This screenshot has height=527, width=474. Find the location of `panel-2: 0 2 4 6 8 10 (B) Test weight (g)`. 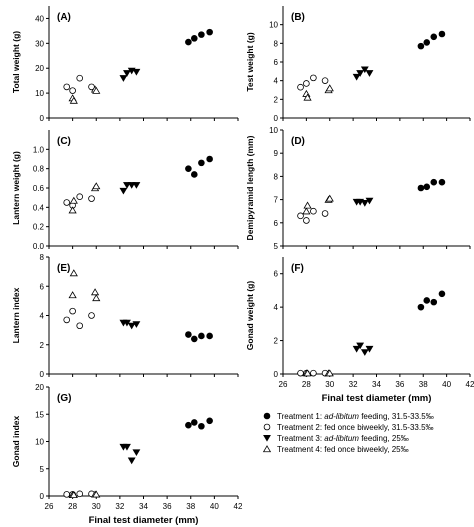

panel-2: 0 2 4 6 8 10 (B) Test weight (g) is located at coordinates (358, 64).